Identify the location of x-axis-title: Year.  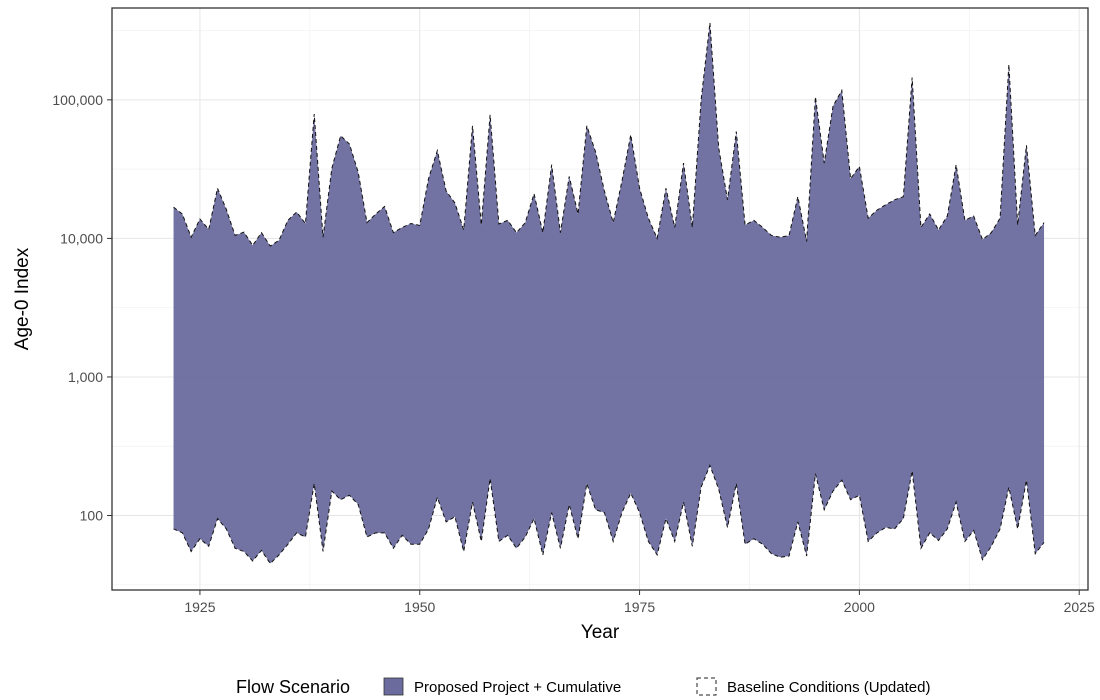
(600, 632).